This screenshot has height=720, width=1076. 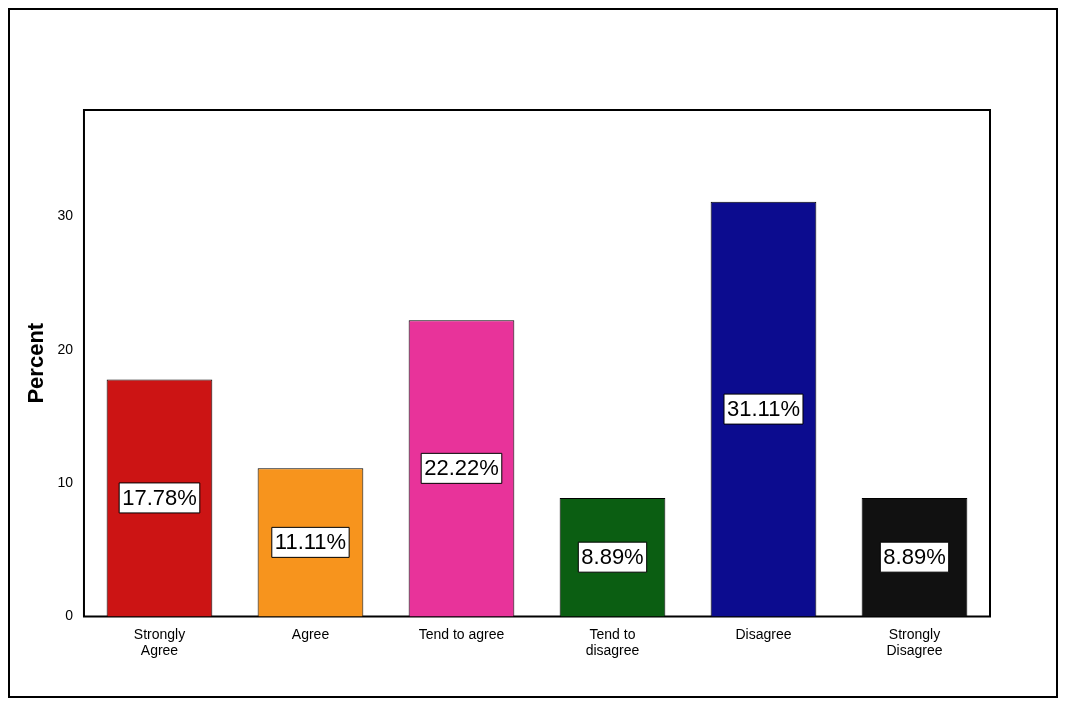 What do you see at coordinates (65, 215) in the screenshot?
I see `y-tick-label: 30` at bounding box center [65, 215].